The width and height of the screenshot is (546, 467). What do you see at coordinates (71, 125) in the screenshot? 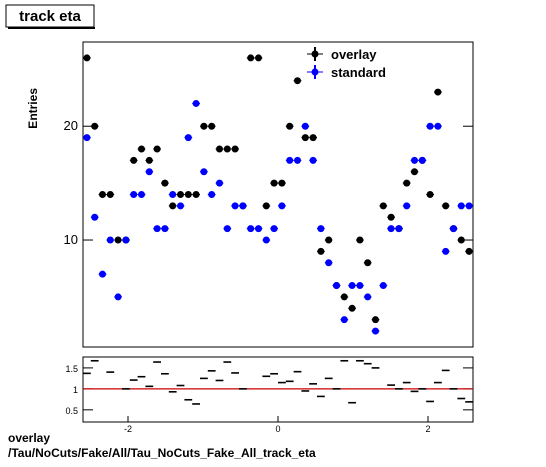
I see `y-tick-label: 20` at bounding box center [71, 125].